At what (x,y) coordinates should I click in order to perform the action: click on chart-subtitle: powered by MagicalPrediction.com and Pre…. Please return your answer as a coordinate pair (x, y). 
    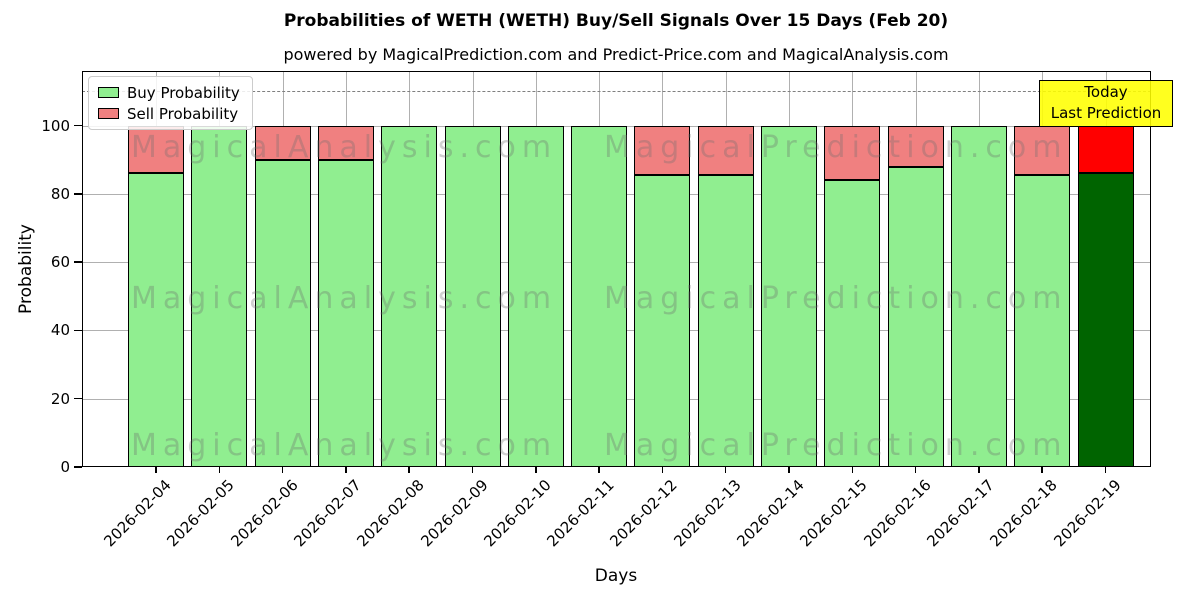
    Looking at the image, I should click on (616, 54).